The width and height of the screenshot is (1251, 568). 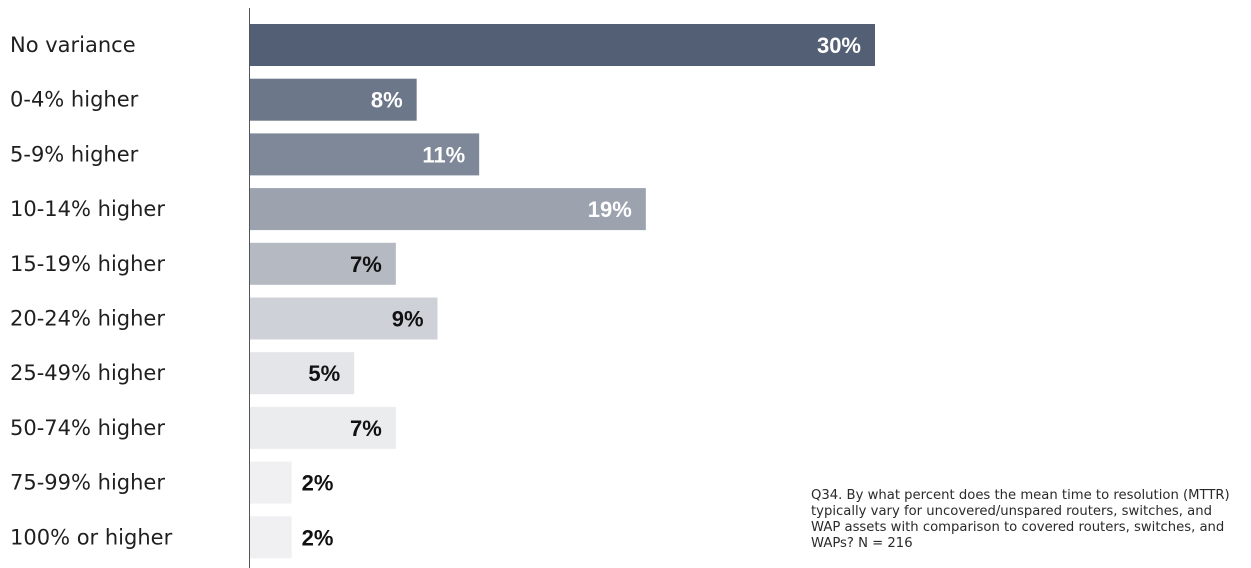 What do you see at coordinates (87, 319) in the screenshot?
I see `category-label: 20-24% higher` at bounding box center [87, 319].